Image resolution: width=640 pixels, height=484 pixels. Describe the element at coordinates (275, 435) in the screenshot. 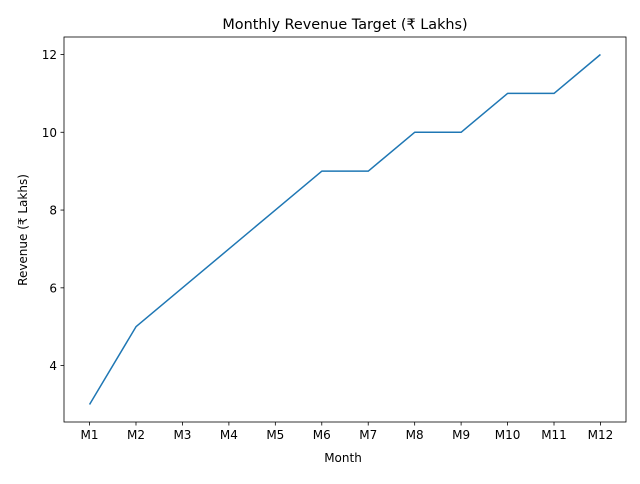

I see `x-tick-label: M5` at that location.